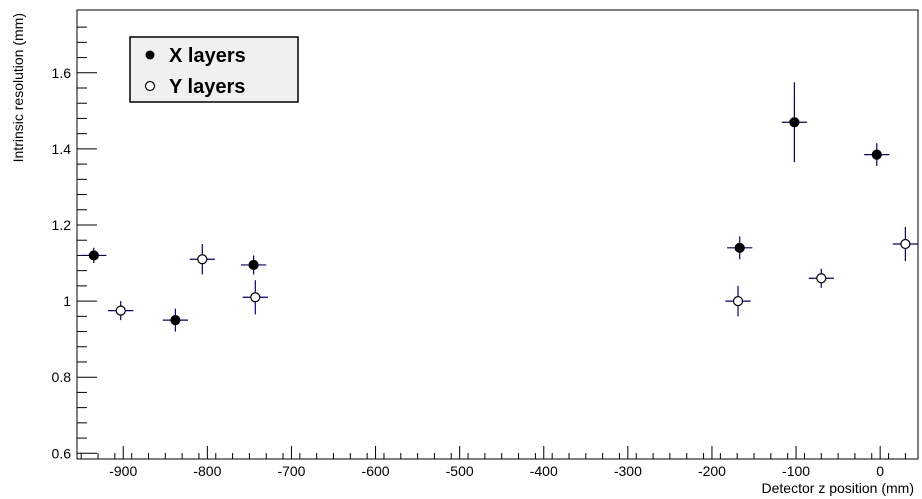 This screenshot has width=922, height=499. I want to click on y-tick-label: 1.6, so click(62, 73).